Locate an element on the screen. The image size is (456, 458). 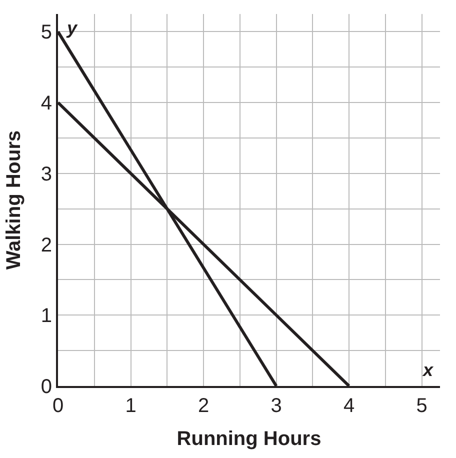
y-axis-title: Walking Hours is located at coordinates (13, 200).